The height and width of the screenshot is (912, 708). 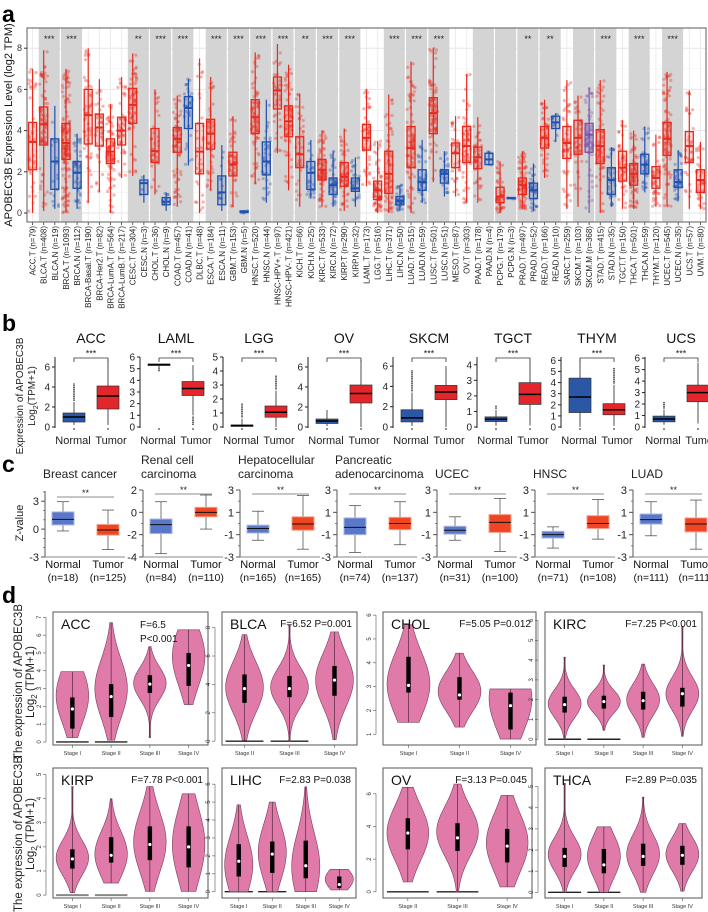 I want to click on plot-title: OV, so click(x=401, y=780).